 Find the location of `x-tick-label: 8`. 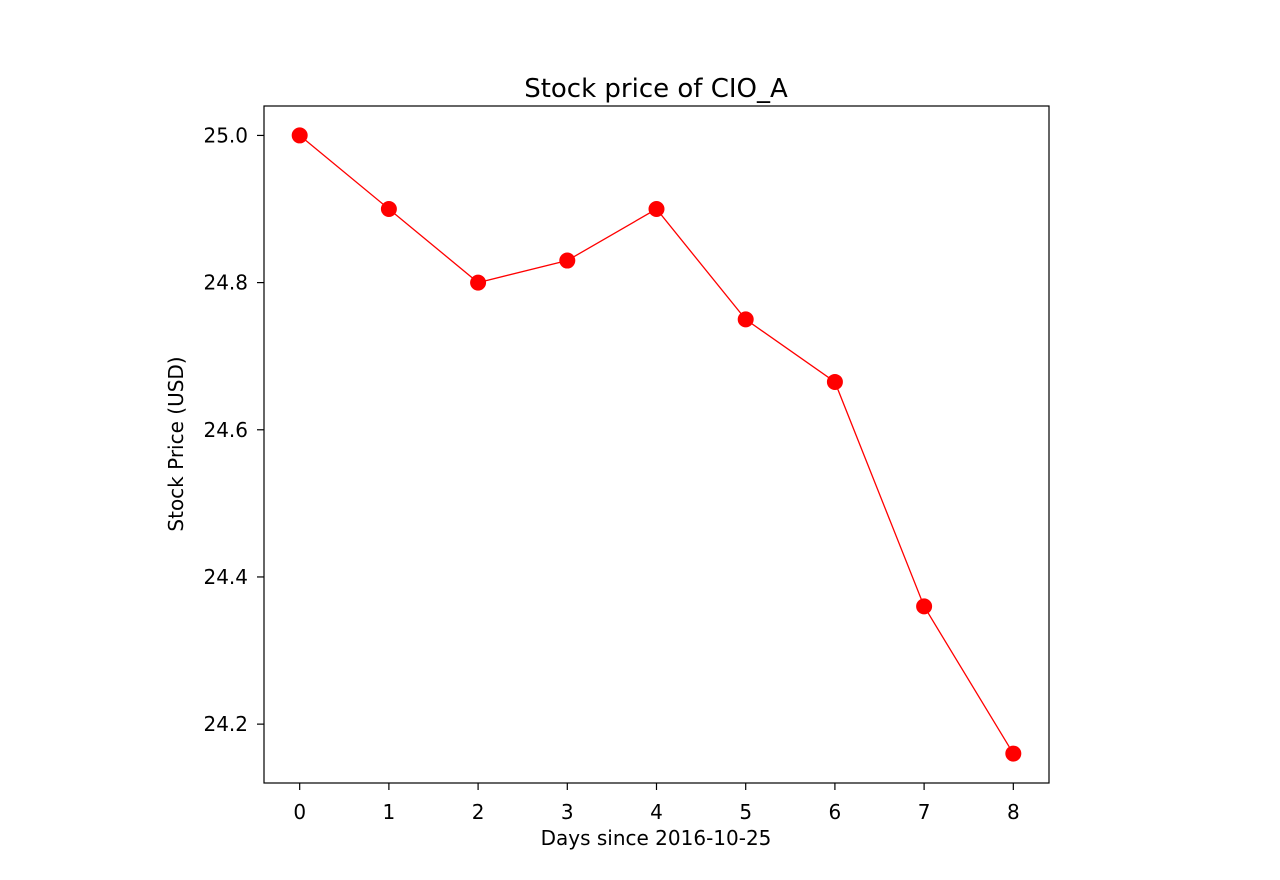

x-tick-label: 8 is located at coordinates (1013, 812).